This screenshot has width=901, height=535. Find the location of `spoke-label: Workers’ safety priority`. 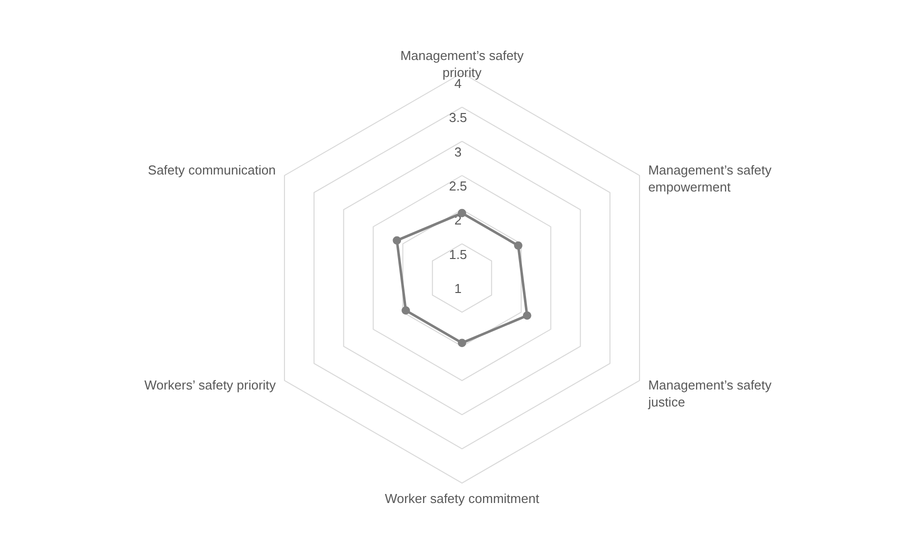

spoke-label: Workers’ safety priority is located at coordinates (210, 385).